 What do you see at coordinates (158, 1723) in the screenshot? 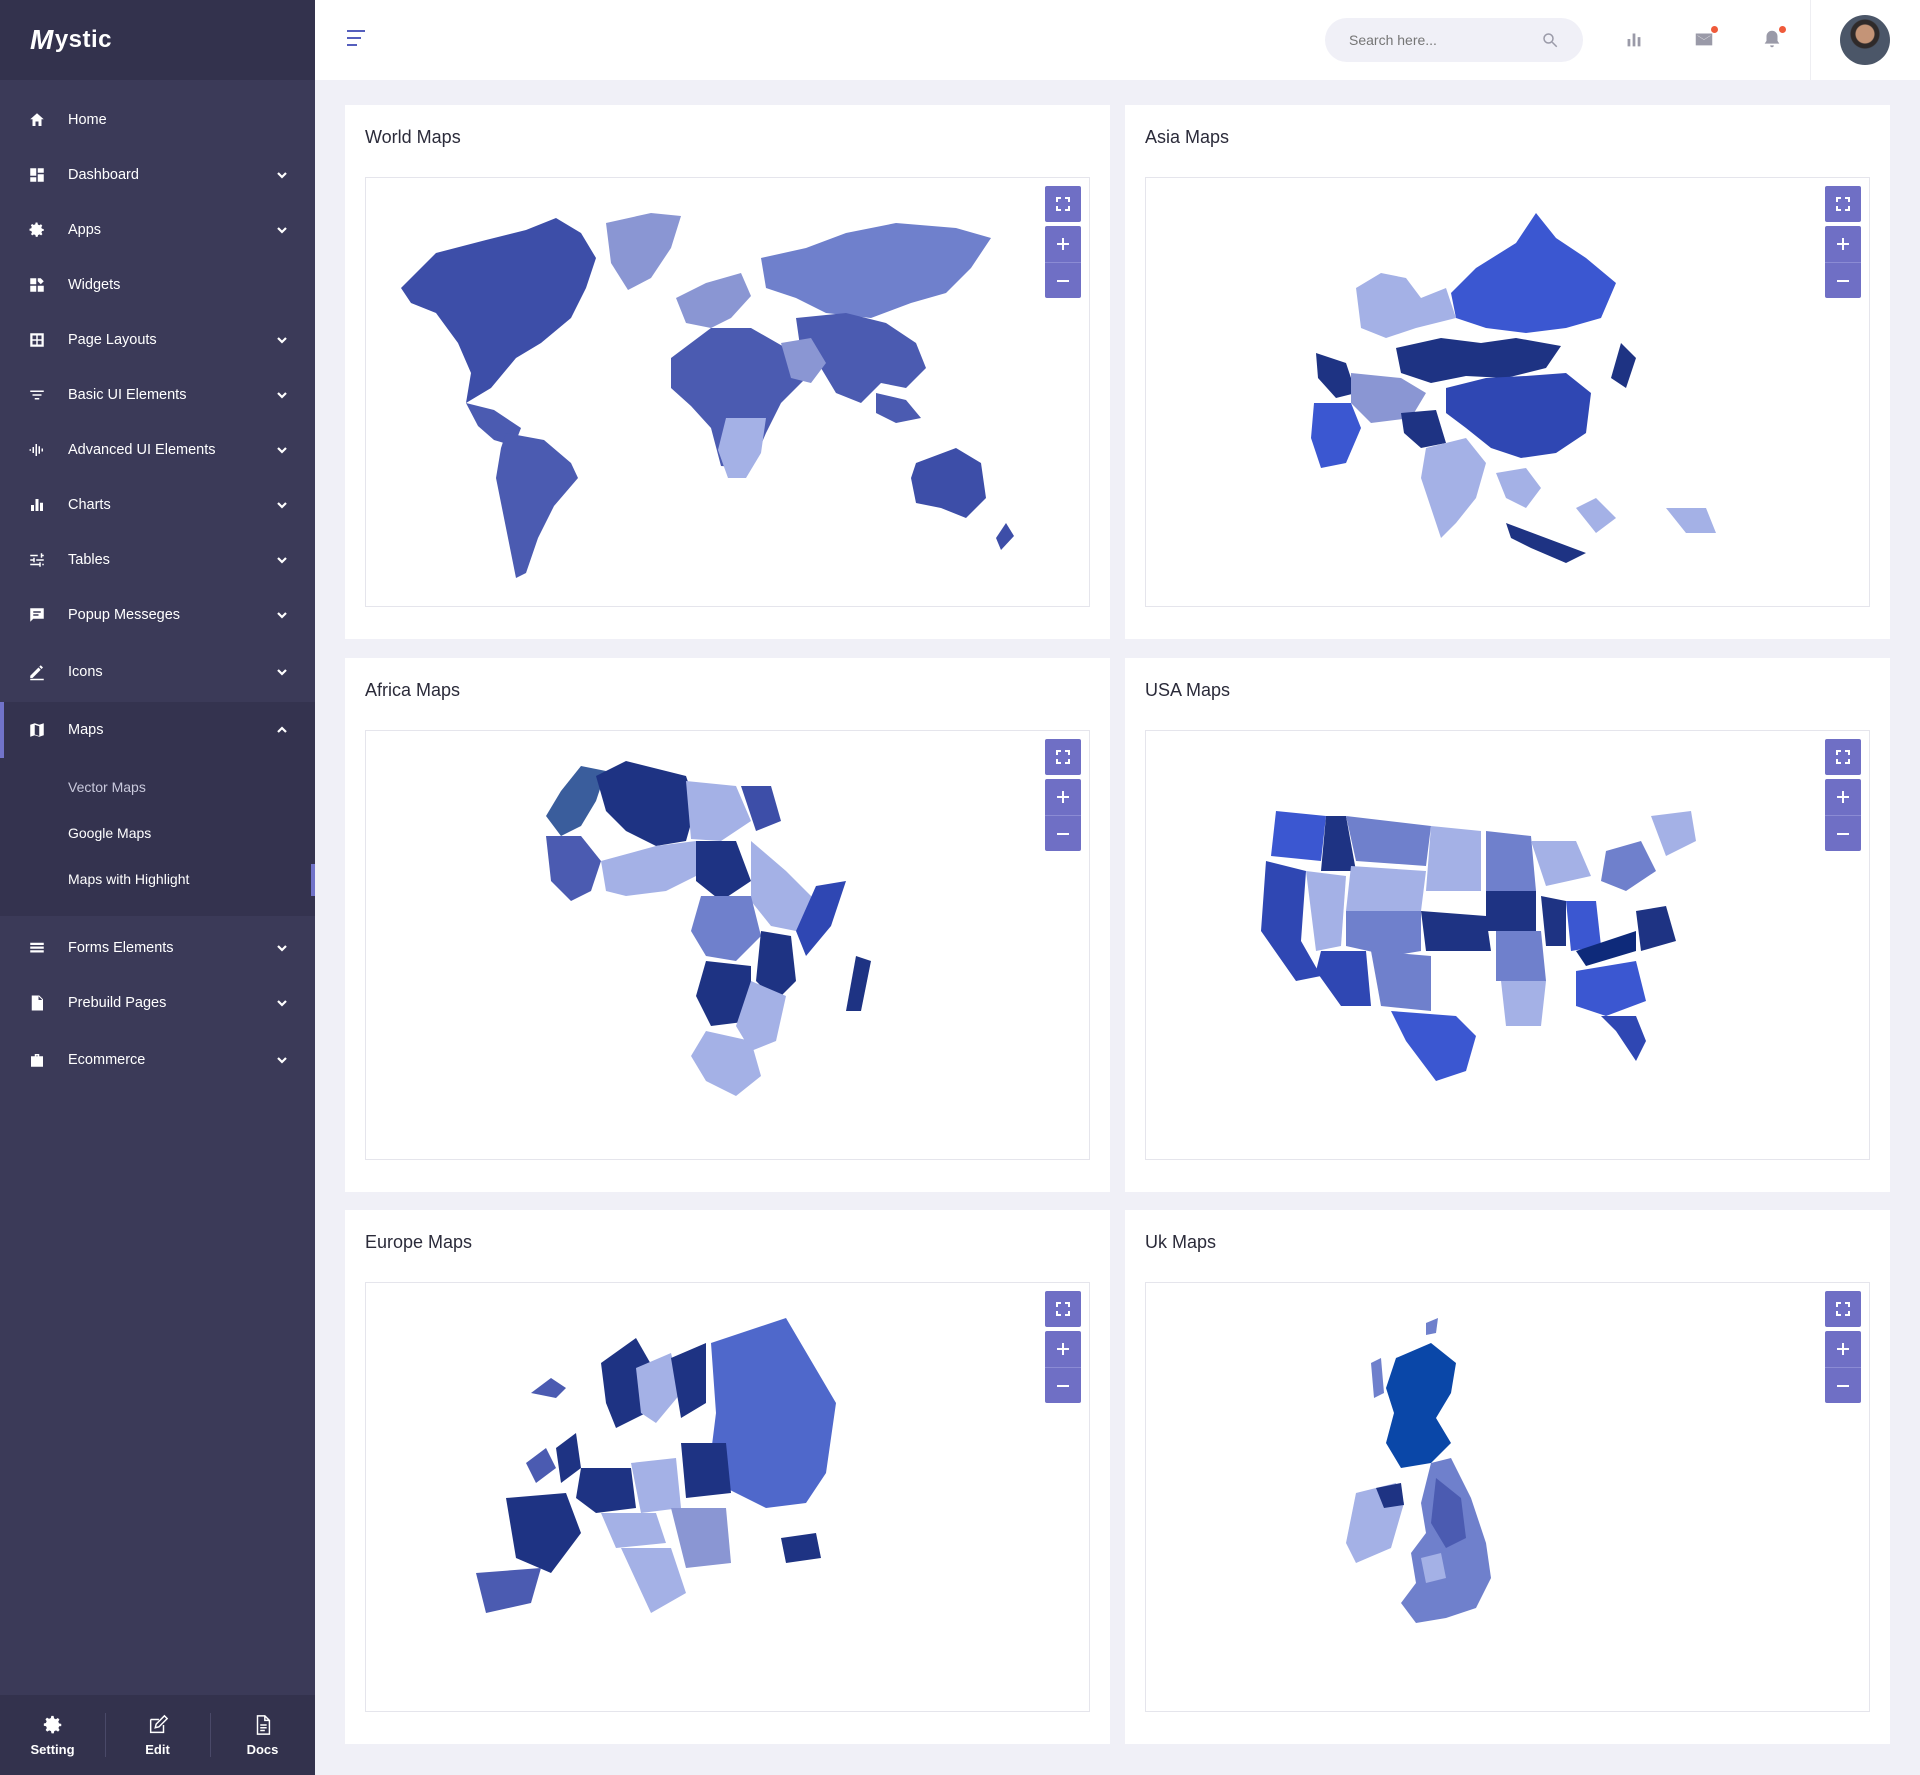
I see `edit-icon` at bounding box center [158, 1723].